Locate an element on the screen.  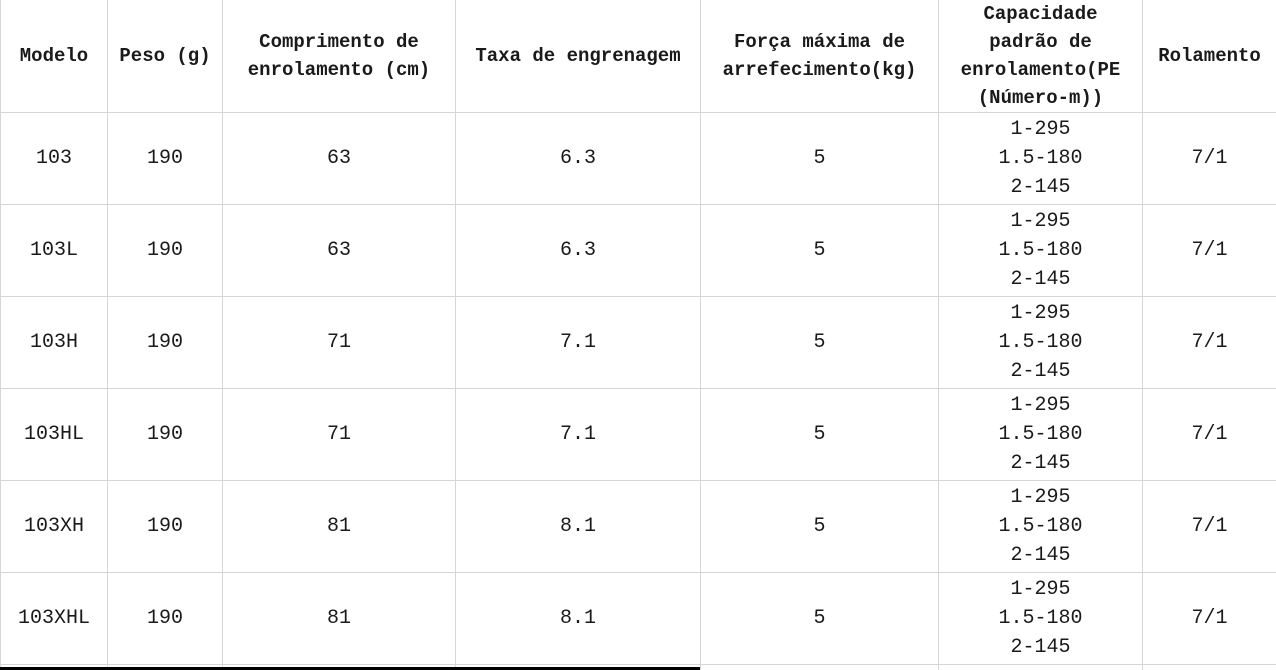
partial-cell-forca is located at coordinates (819, 667).